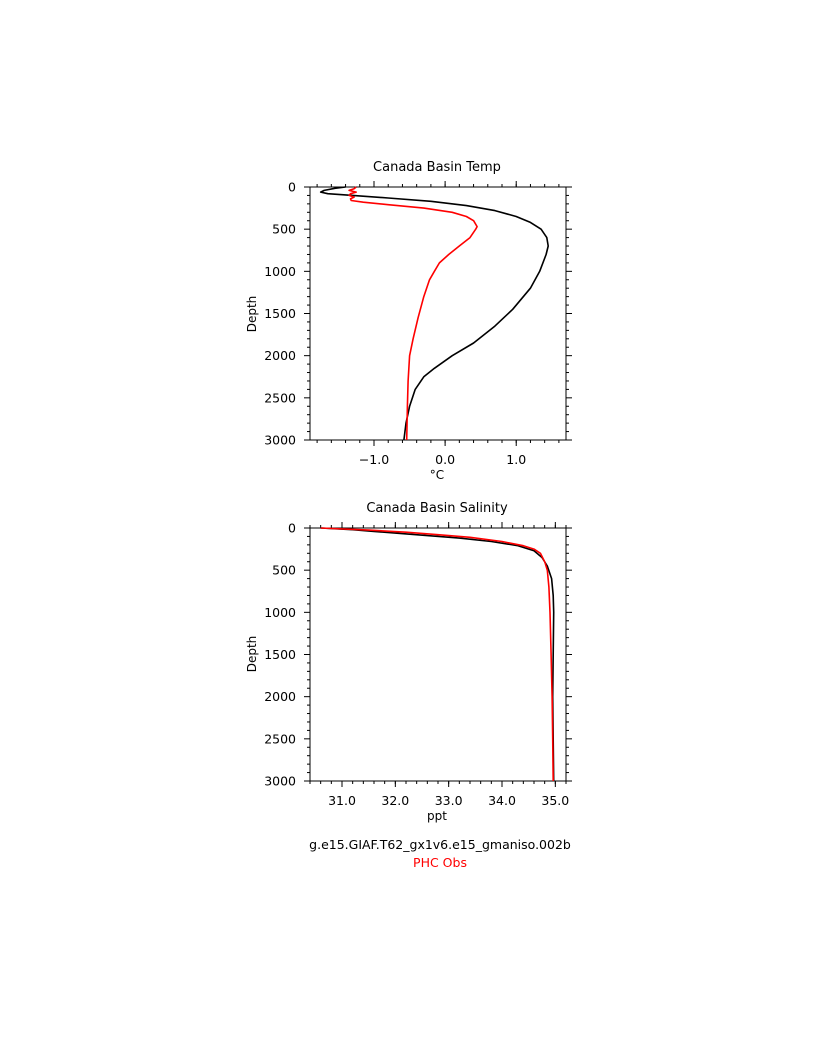  I want to click on salinity-y-tick-label: 2500, so click(280, 738).